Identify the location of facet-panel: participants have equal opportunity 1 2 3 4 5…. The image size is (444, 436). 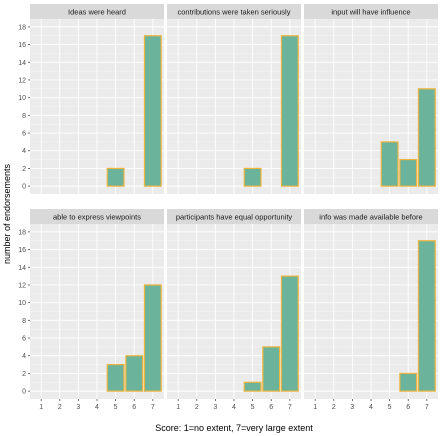
(234, 310).